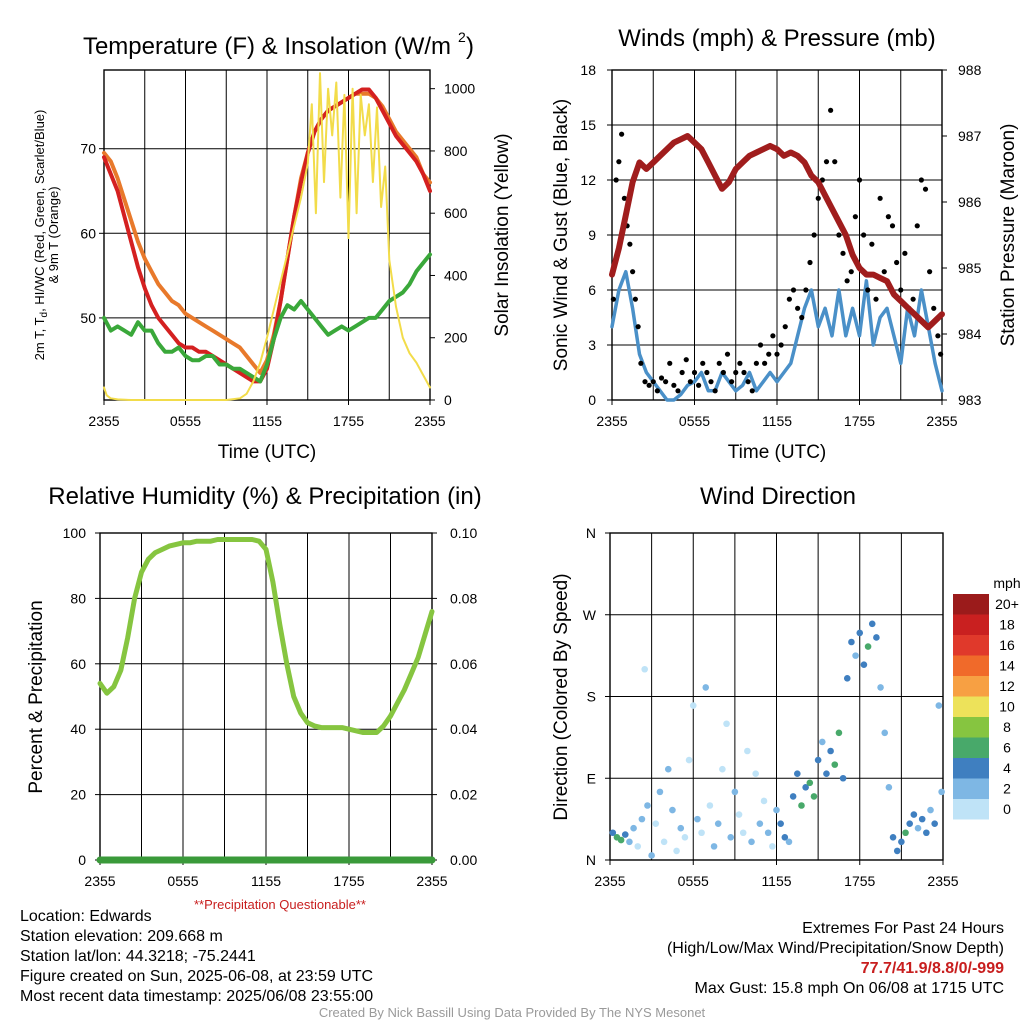  I want to click on y-axis-label-left: Percent & Precipitation, so click(36, 696).